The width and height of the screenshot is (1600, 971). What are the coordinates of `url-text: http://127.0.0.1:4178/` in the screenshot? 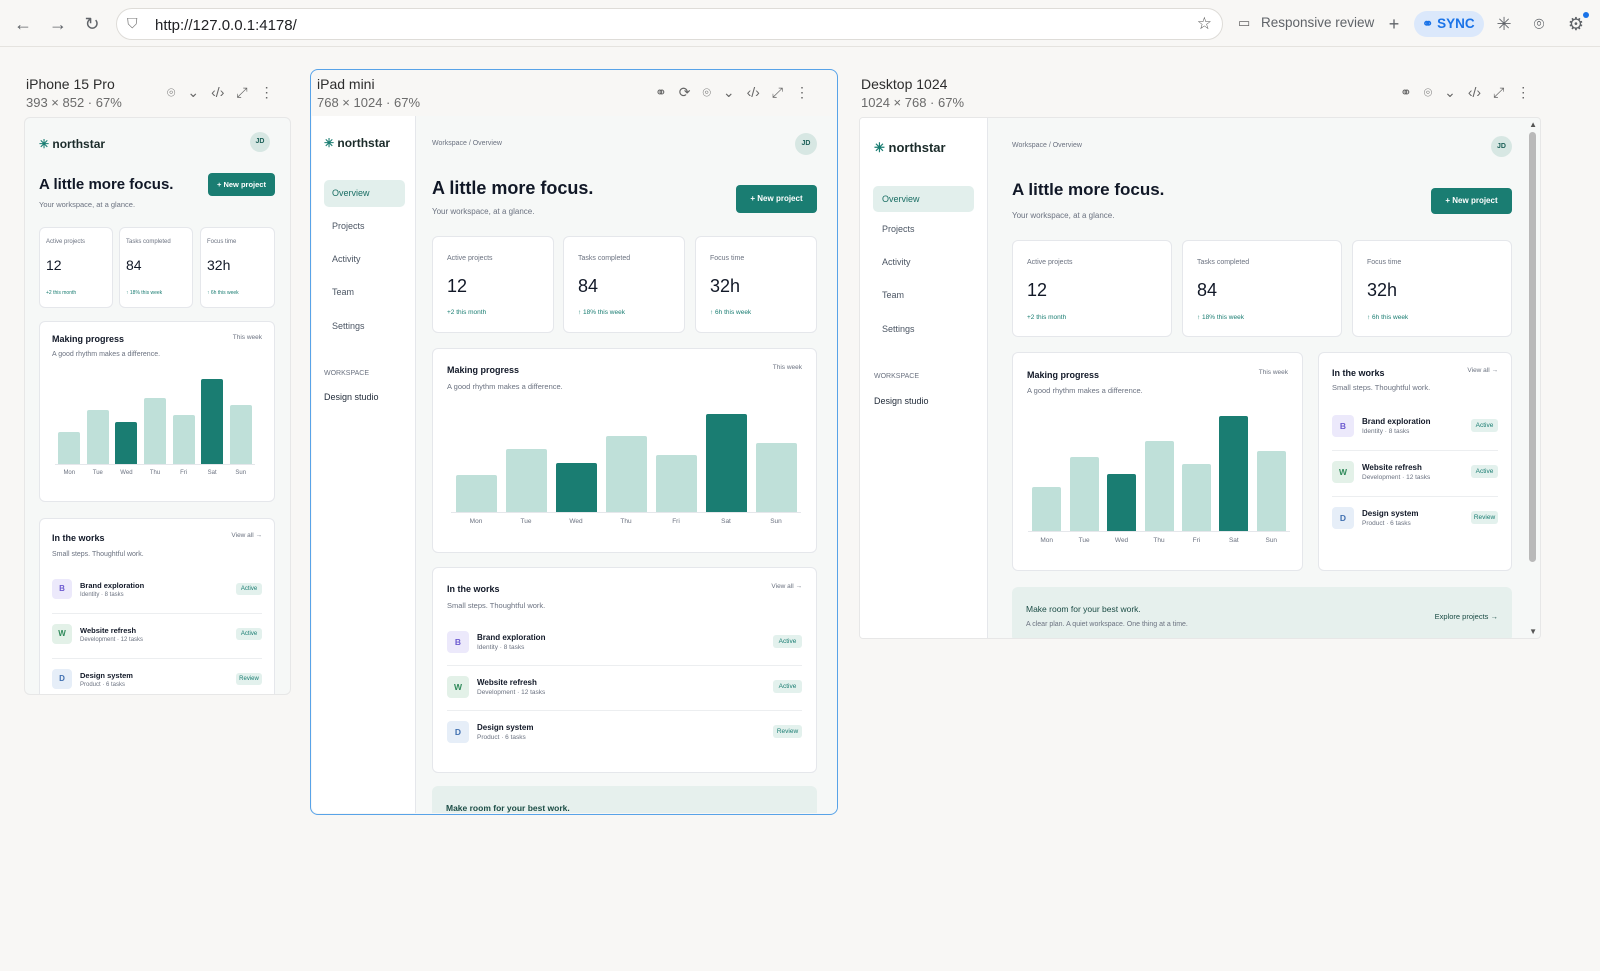 It's located at (226, 25).